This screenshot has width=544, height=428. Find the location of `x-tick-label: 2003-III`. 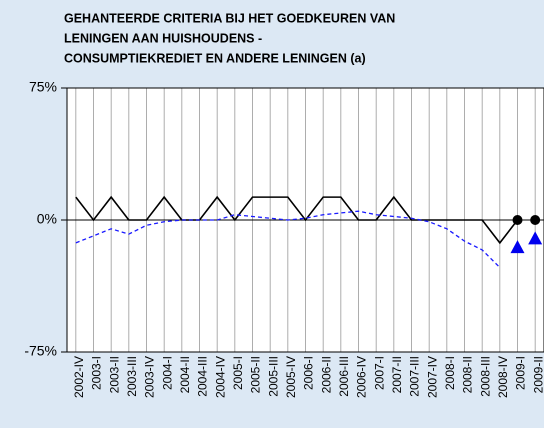

x-tick-label: 2003-III is located at coordinates (132, 376).